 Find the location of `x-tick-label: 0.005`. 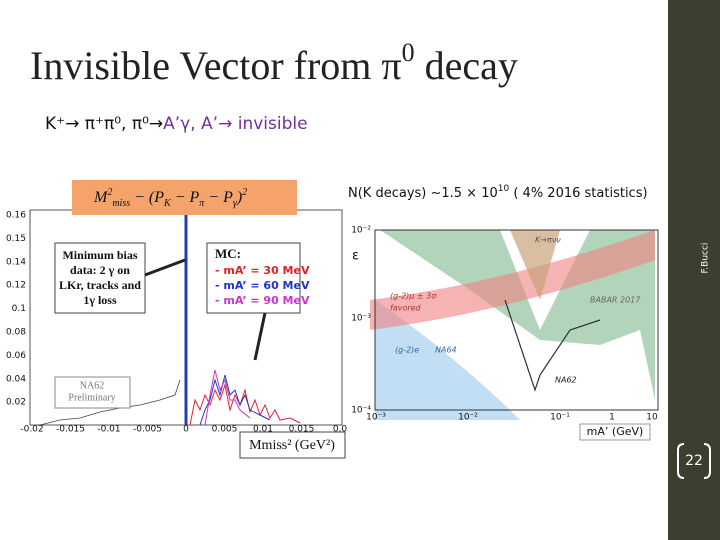

x-tick-label: 0.005 is located at coordinates (225, 430).